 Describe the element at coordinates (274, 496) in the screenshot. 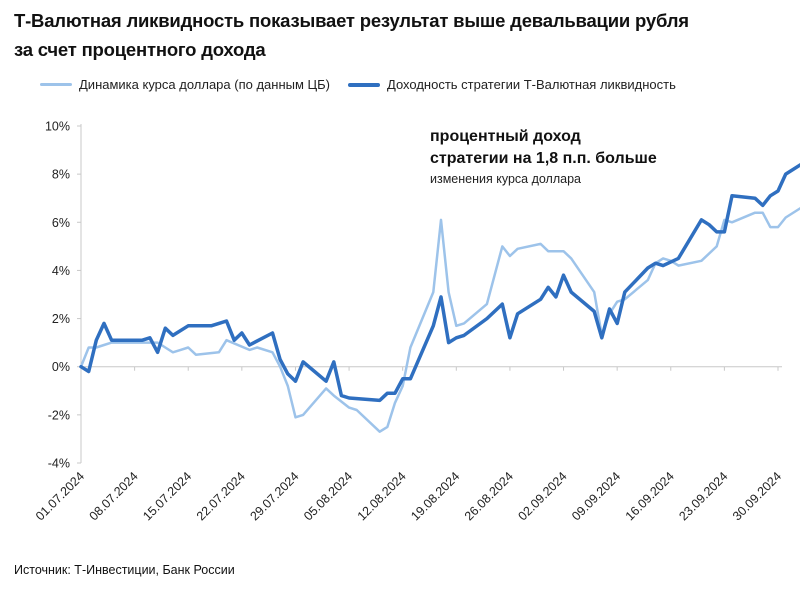

I see `x-tick-label: 29.07.2024` at that location.